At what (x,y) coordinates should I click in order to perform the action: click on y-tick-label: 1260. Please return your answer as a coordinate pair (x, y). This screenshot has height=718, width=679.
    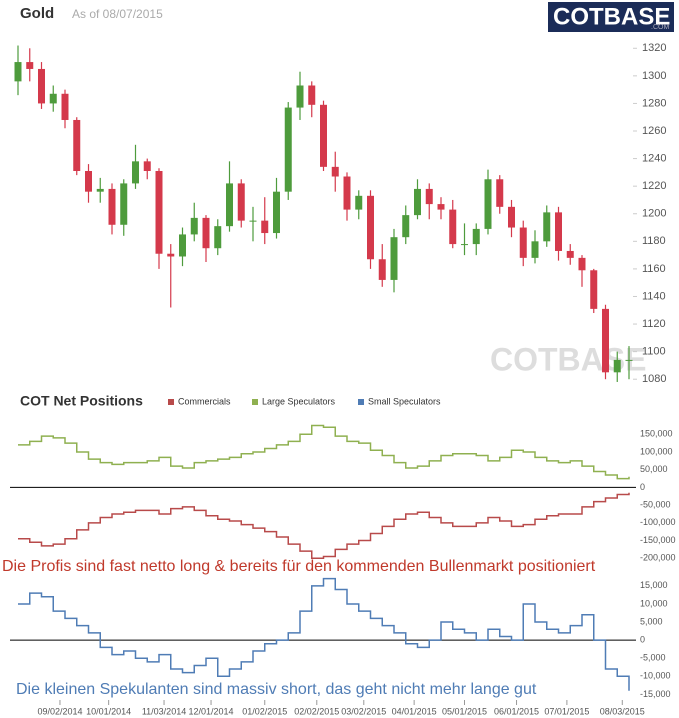
    Looking at the image, I should click on (654, 131).